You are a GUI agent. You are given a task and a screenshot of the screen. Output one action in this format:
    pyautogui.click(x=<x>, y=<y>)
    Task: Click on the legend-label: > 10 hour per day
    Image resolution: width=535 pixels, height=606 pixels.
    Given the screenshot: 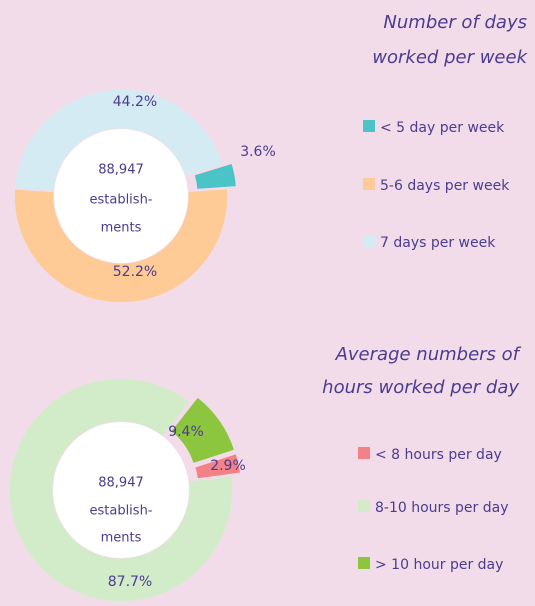 What is the action you would take?
    pyautogui.click(x=439, y=565)
    